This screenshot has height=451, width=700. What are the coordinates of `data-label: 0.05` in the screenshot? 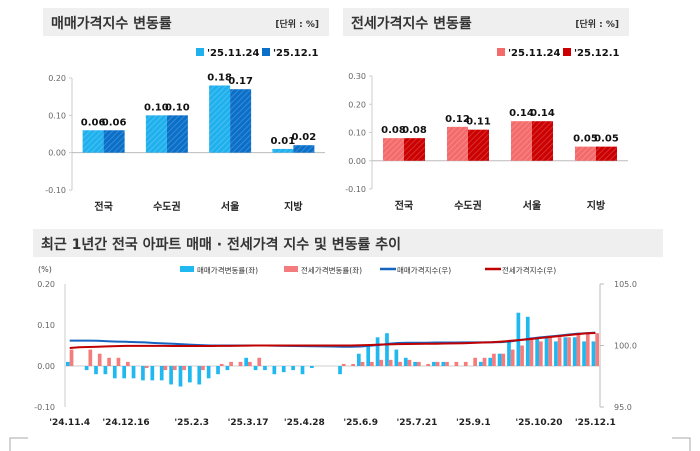 It's located at (606, 139).